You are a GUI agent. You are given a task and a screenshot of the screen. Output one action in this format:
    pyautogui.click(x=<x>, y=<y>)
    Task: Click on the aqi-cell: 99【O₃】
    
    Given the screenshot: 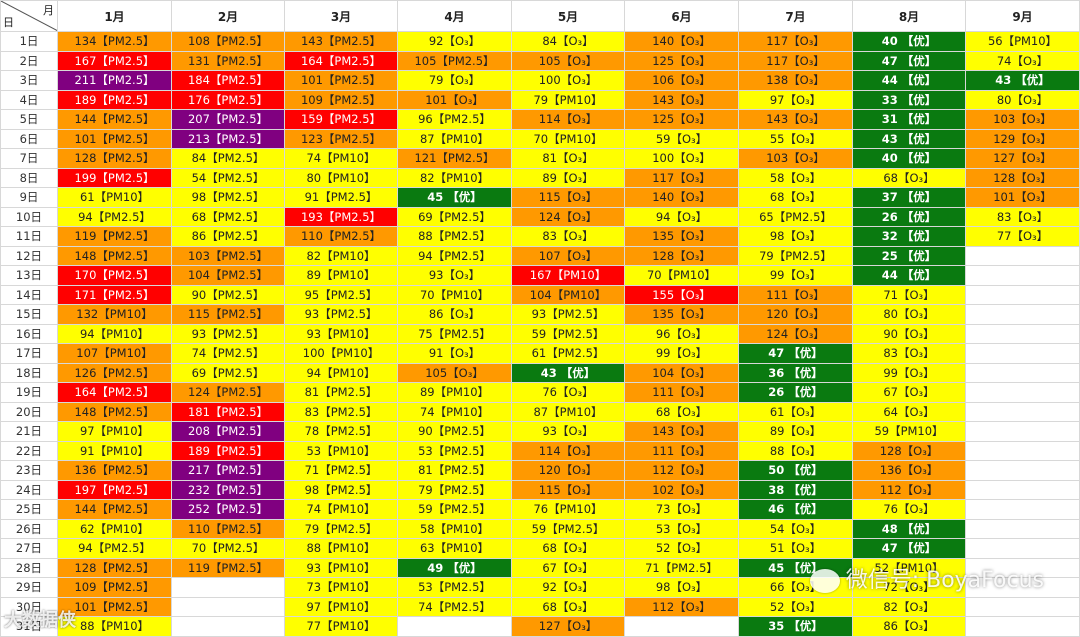 What is the action you would take?
    pyautogui.click(x=681, y=353)
    